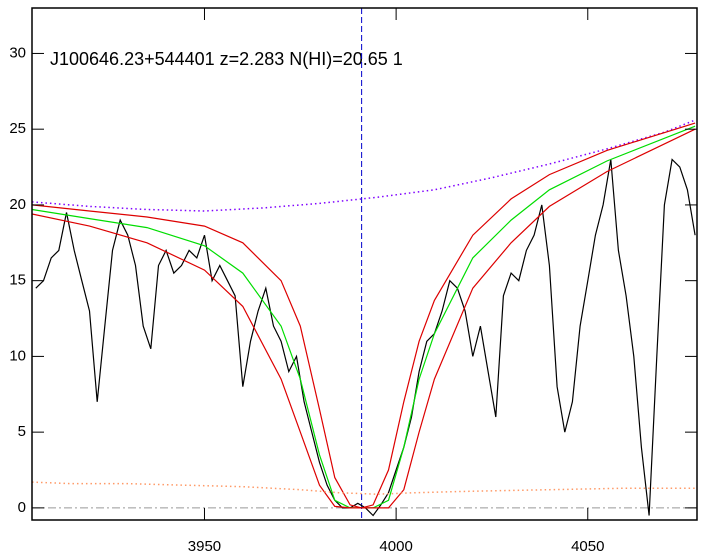 This screenshot has height=556, width=704. What do you see at coordinates (587, 546) in the screenshot?
I see `x-tick-label: 4050` at bounding box center [587, 546].